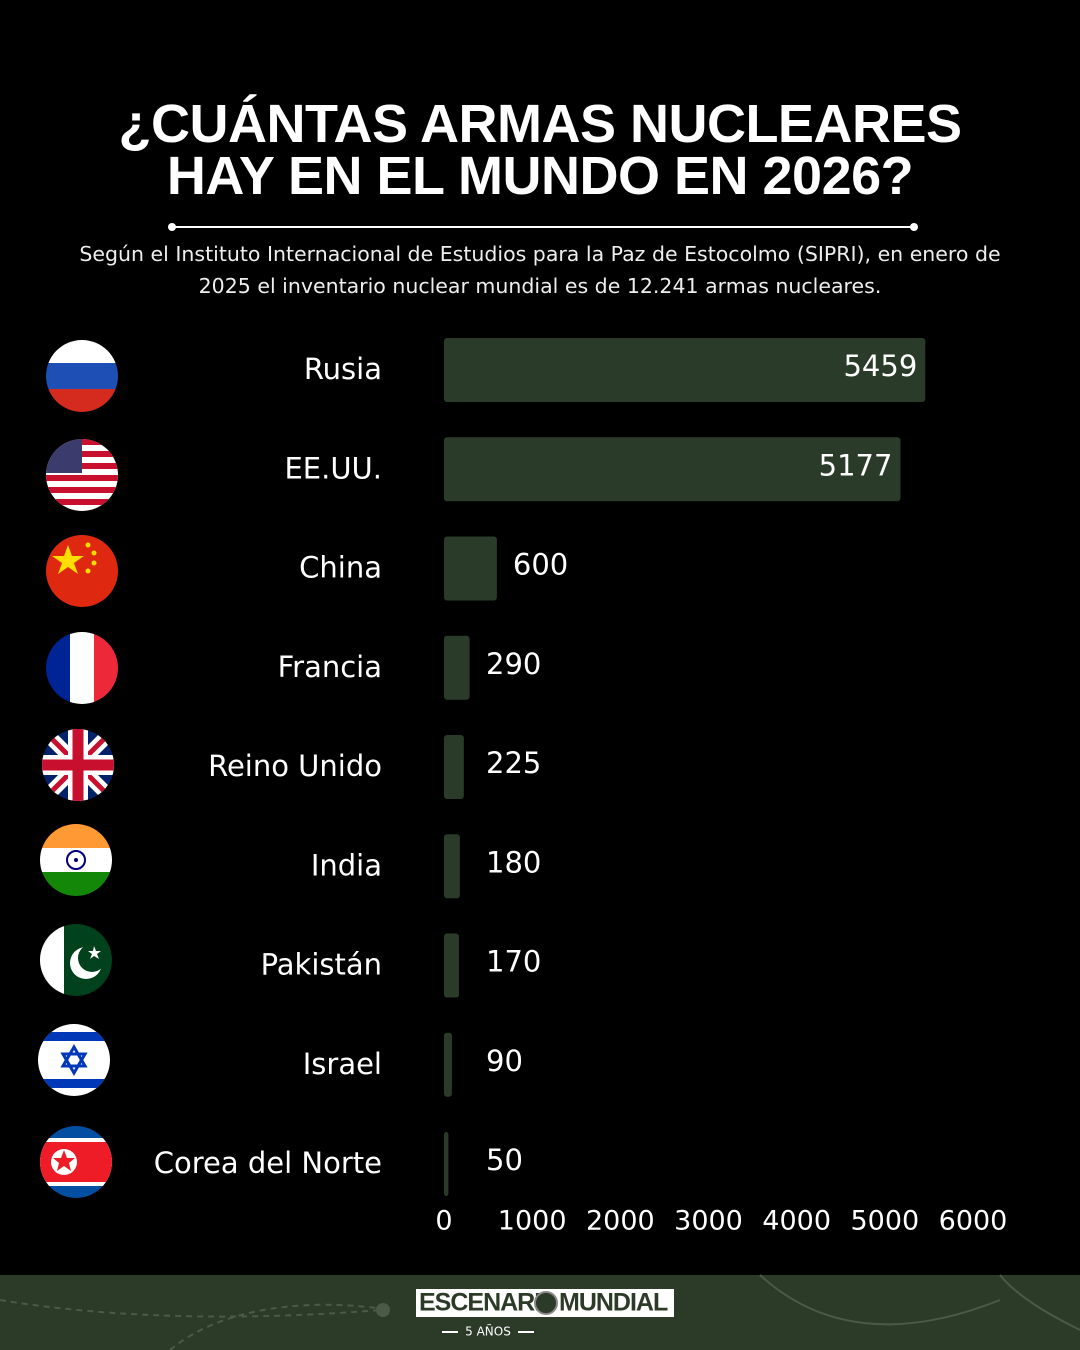 This screenshot has width=1080, height=1350. What do you see at coordinates (504, 1160) in the screenshot?
I see `value-label: 50` at bounding box center [504, 1160].